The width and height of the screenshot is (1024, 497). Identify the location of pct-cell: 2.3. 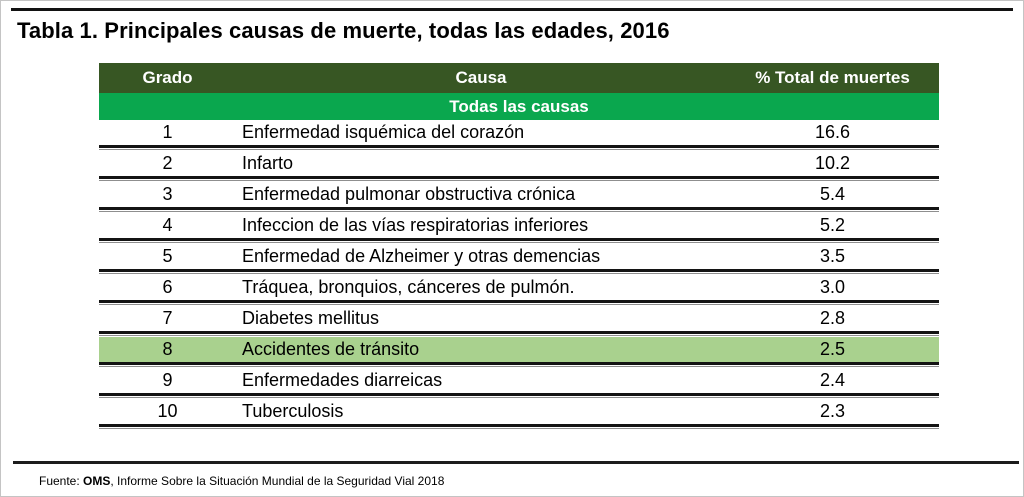
(832, 411).